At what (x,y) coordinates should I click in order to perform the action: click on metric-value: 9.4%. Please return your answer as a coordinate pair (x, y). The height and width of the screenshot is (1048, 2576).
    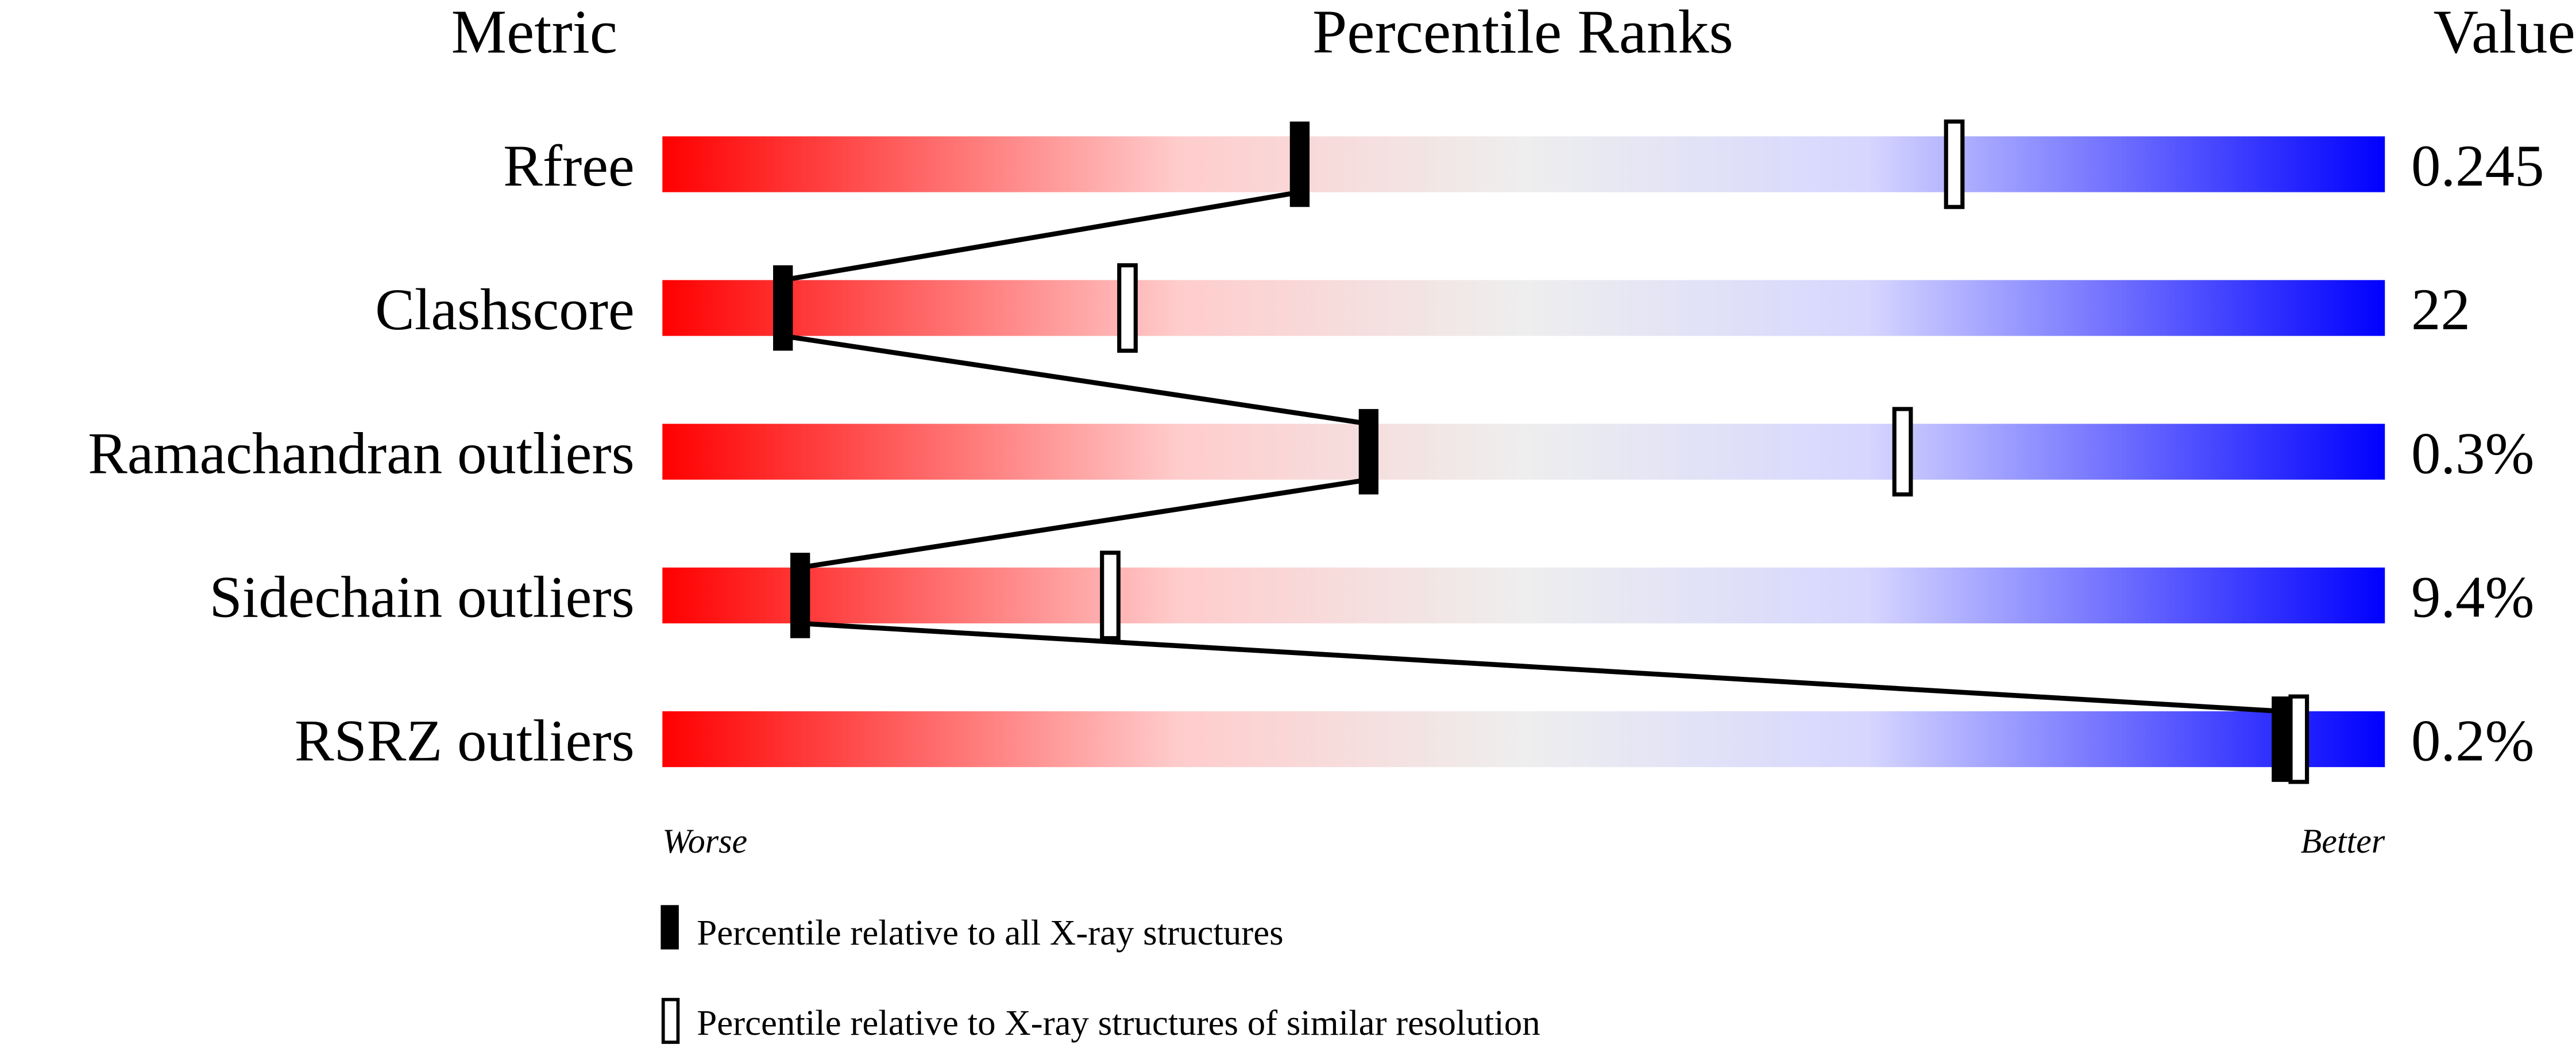
    Looking at the image, I should click on (2472, 597).